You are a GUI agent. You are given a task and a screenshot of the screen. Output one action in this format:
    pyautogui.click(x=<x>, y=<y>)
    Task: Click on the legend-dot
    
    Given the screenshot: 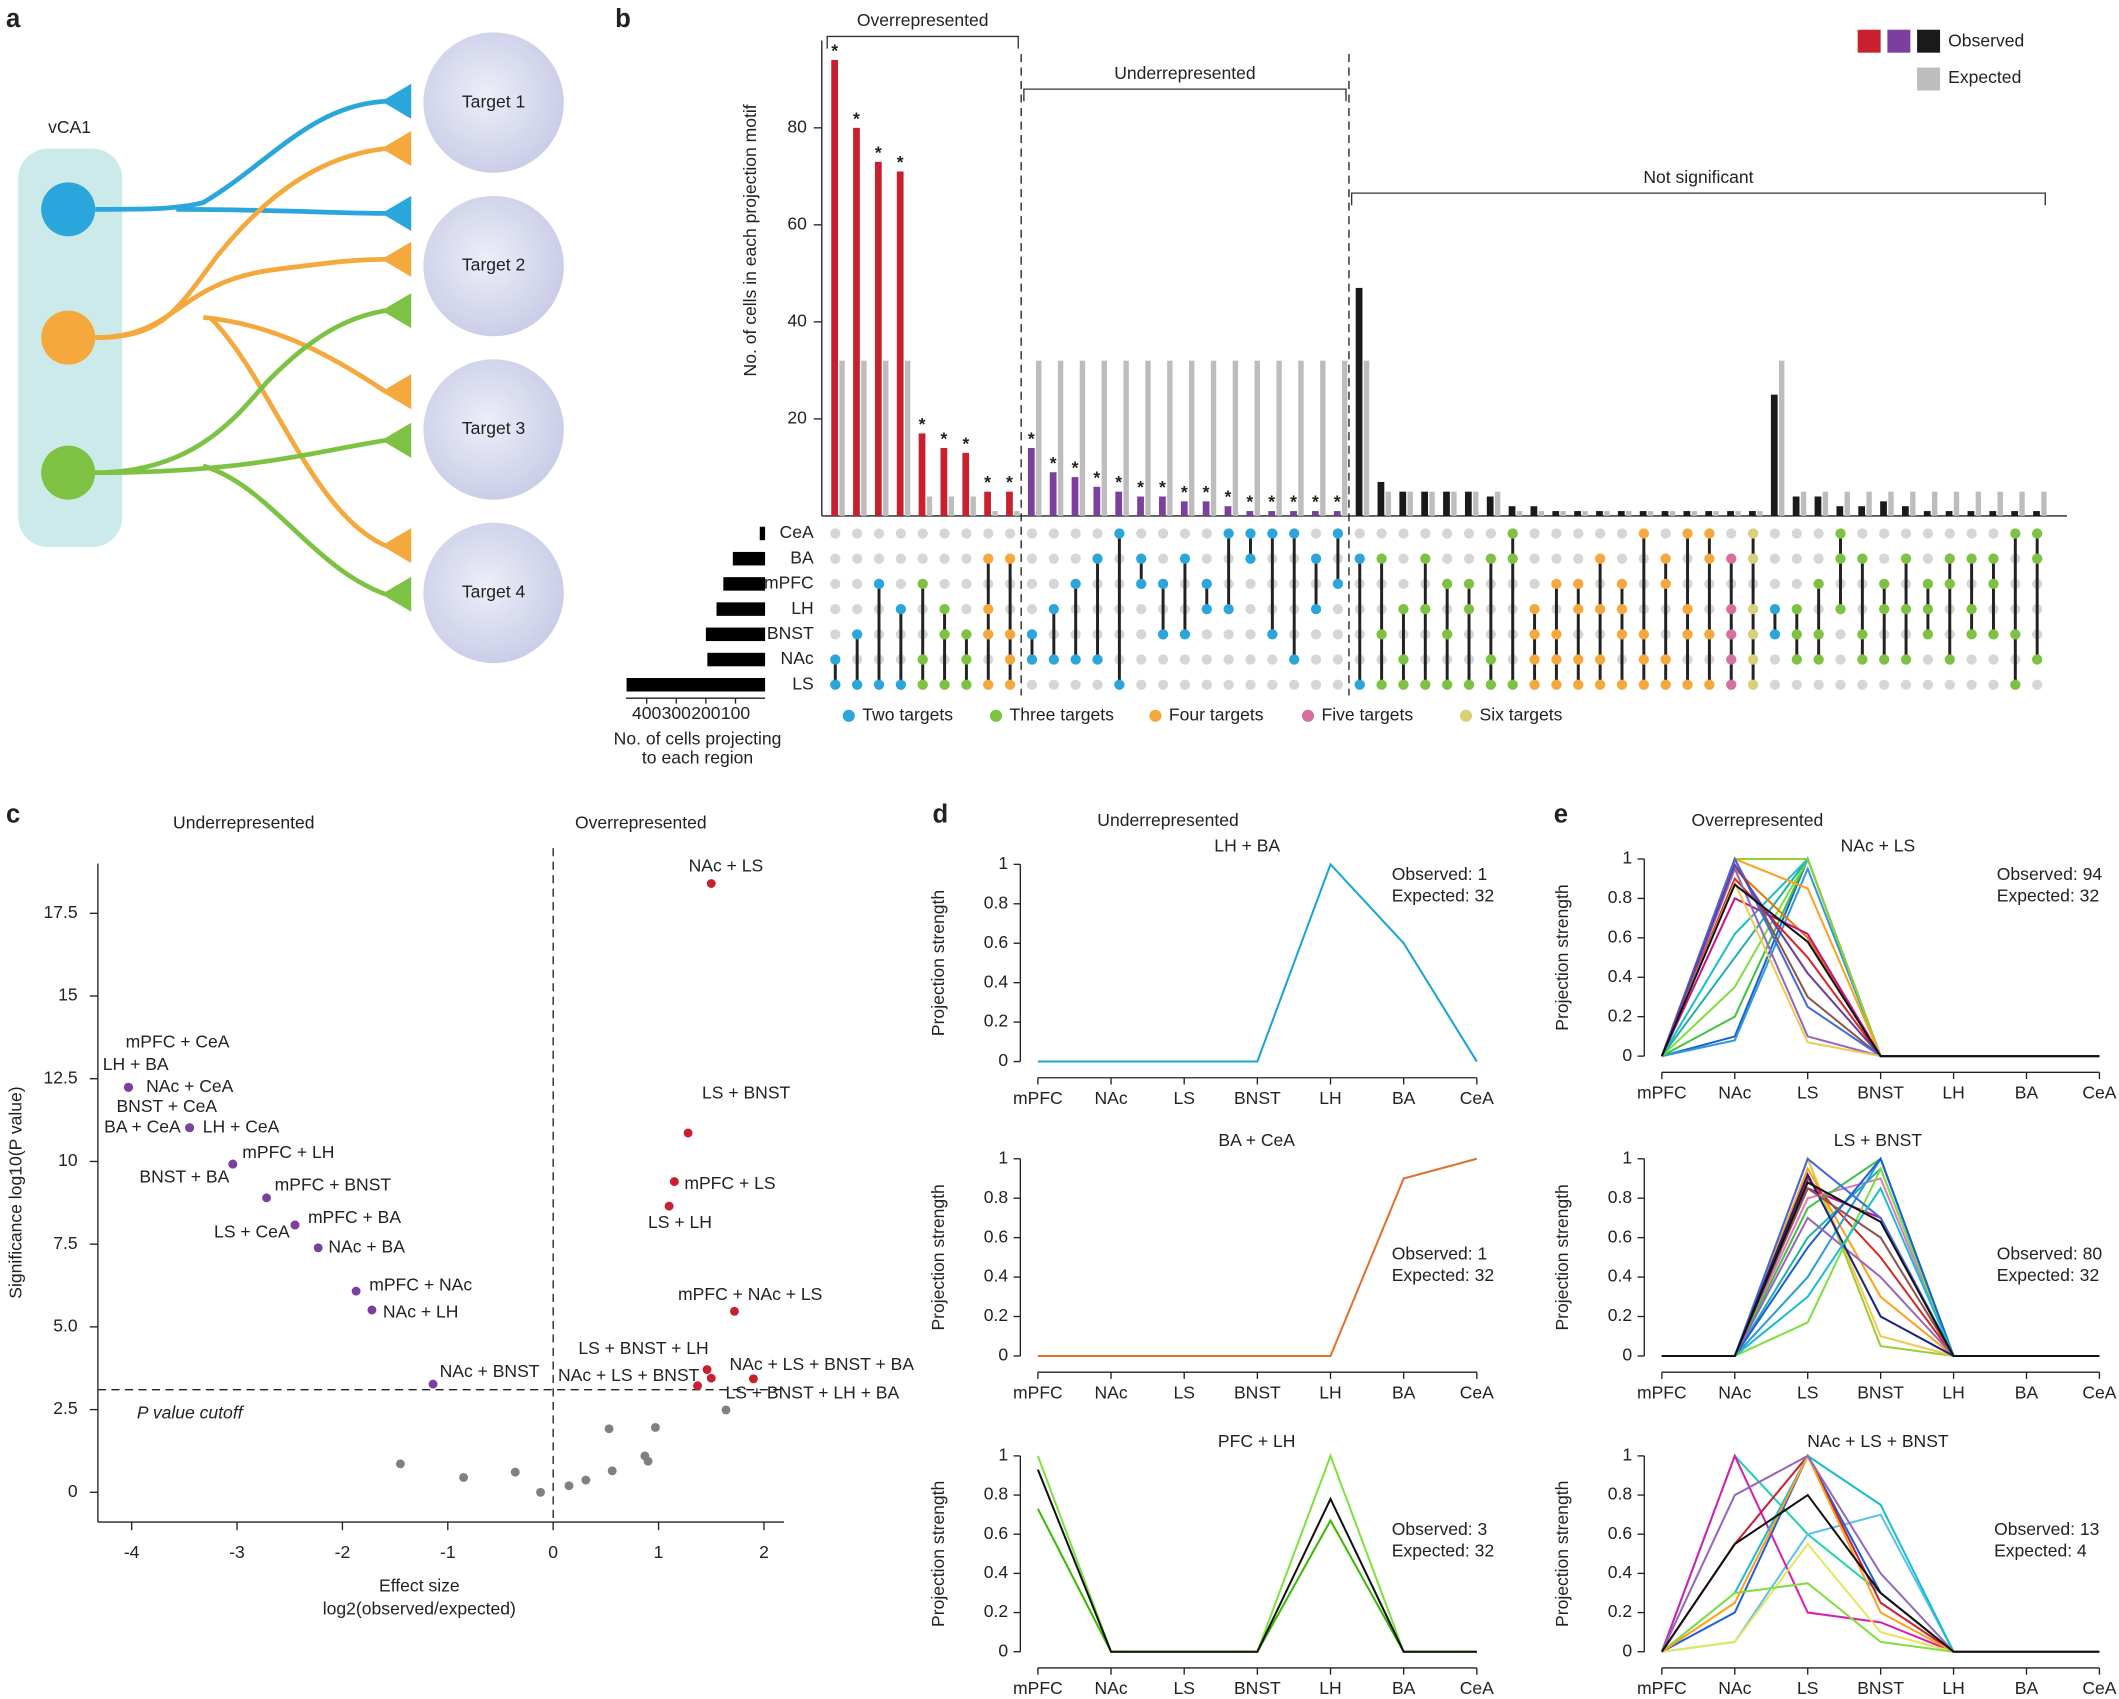 What is the action you would take?
    pyautogui.click(x=848, y=715)
    